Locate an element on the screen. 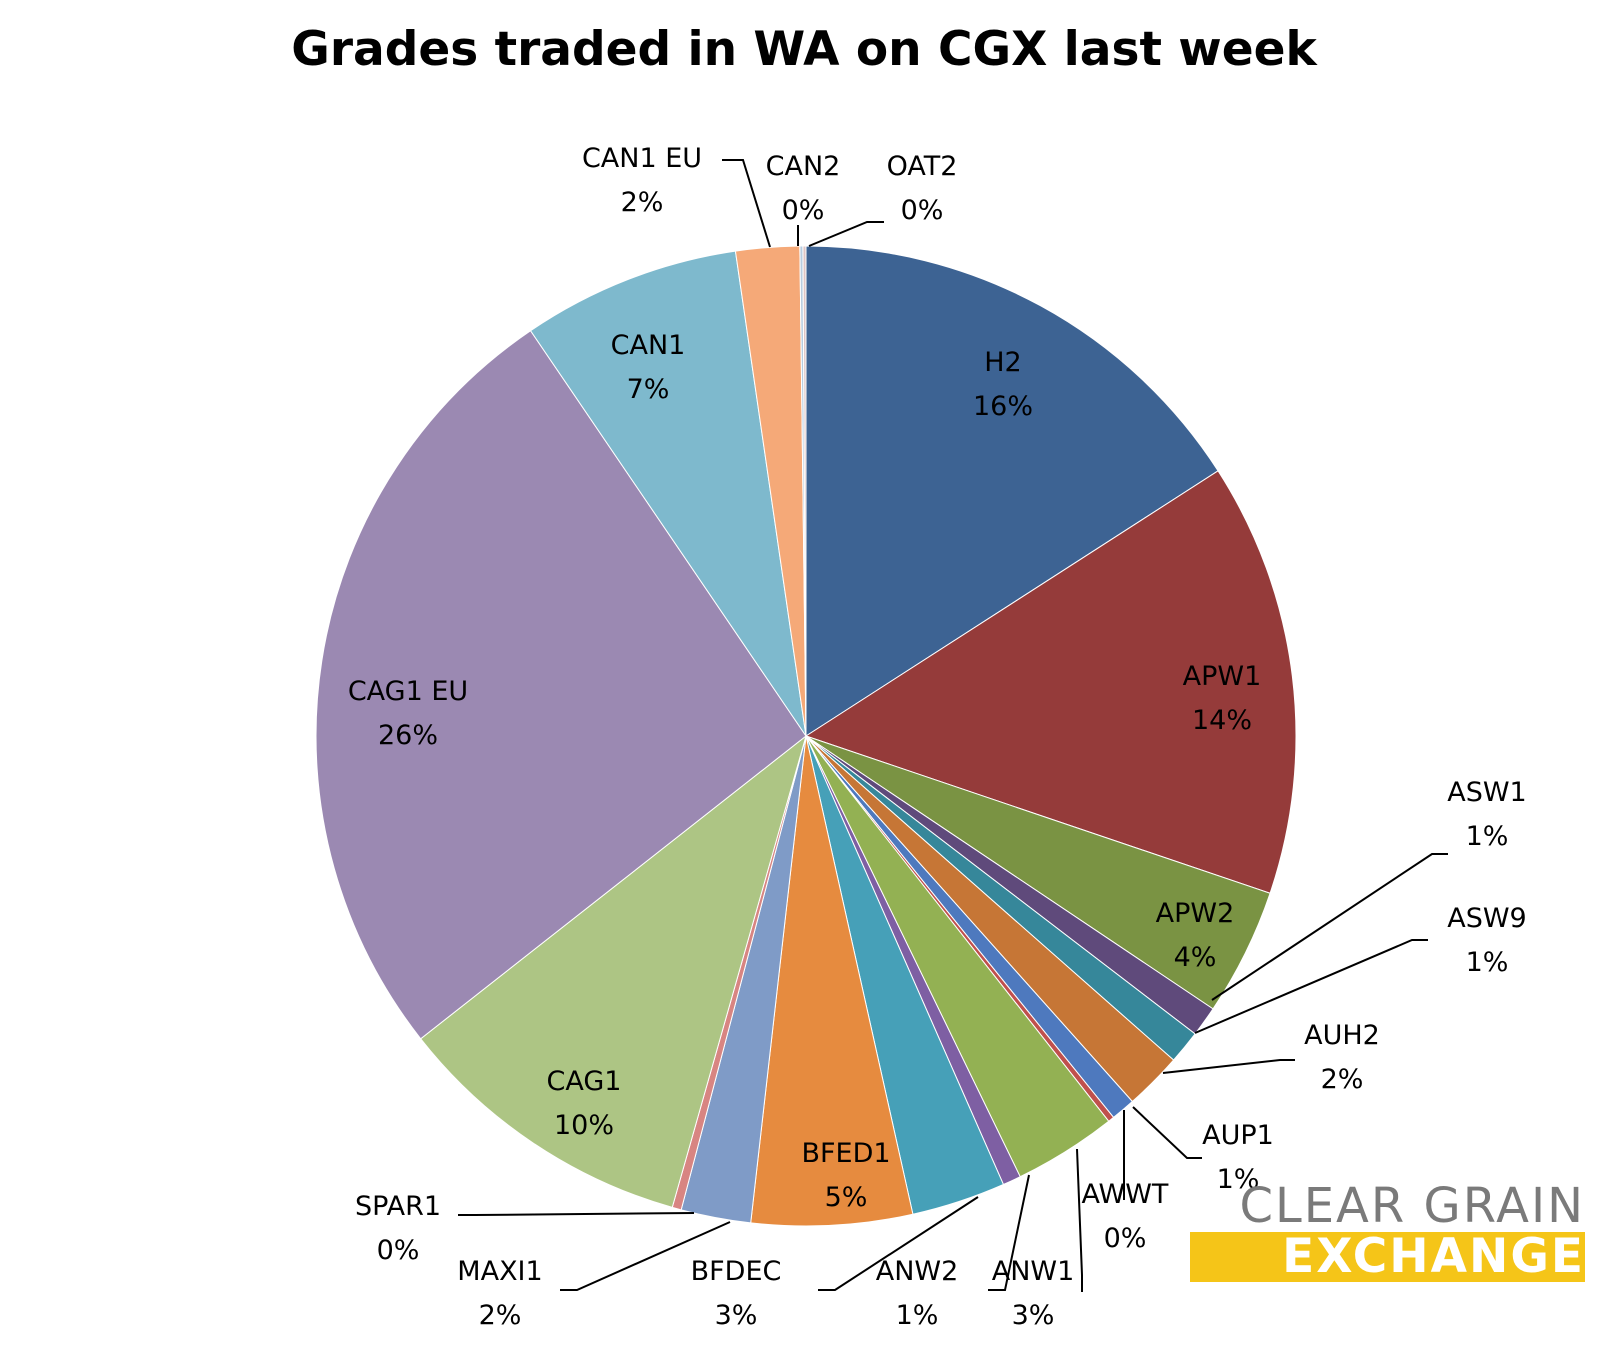 This screenshot has width=1608, height=1351. slice-percent-label-maxi1: 2% is located at coordinates (500, 1315).